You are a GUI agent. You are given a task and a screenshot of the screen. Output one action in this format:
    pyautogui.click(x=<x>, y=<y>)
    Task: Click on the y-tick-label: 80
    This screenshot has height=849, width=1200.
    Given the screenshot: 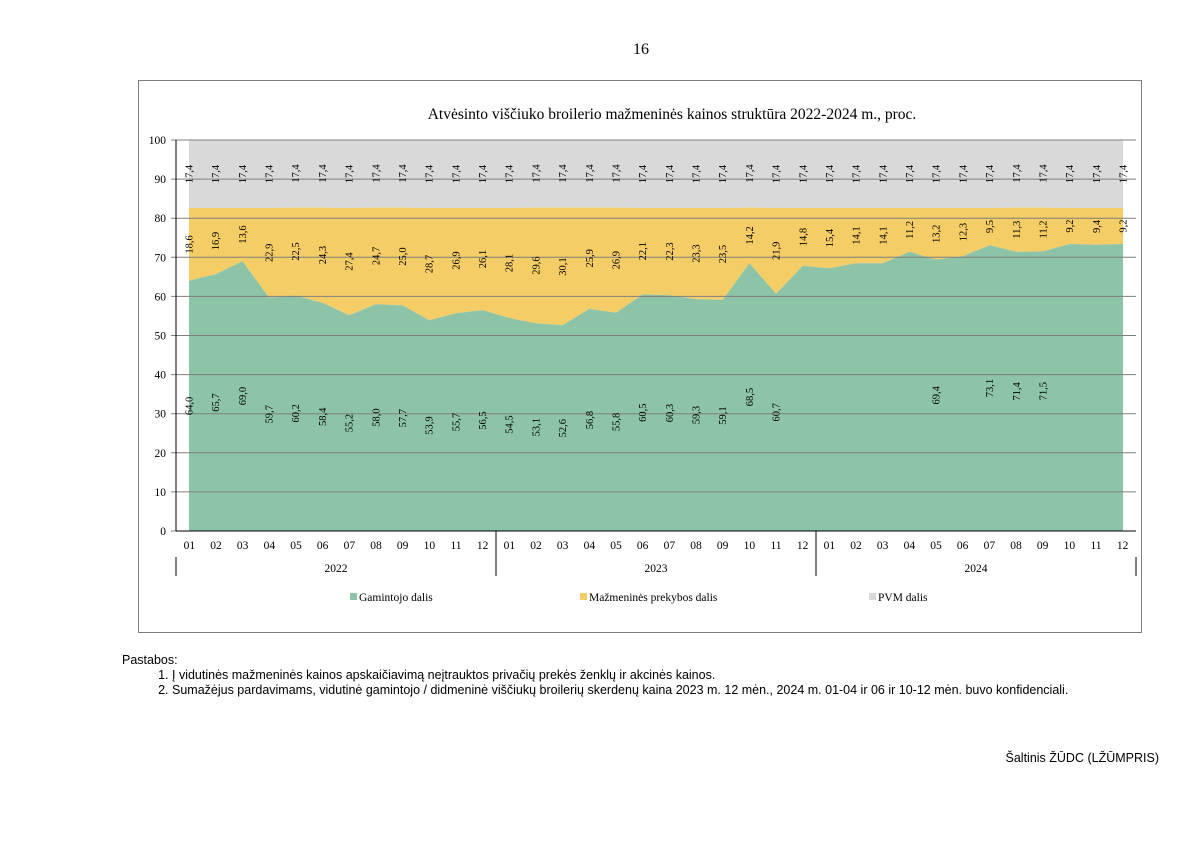 What is the action you would take?
    pyautogui.click(x=161, y=219)
    